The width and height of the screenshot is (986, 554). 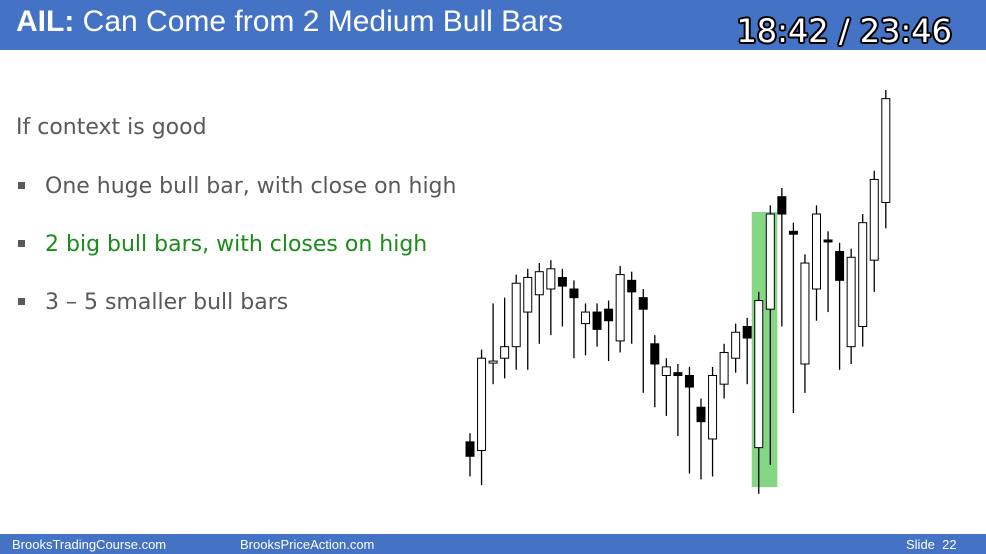 What do you see at coordinates (45, 21) in the screenshot?
I see `title-prefix: AIL:` at bounding box center [45, 21].